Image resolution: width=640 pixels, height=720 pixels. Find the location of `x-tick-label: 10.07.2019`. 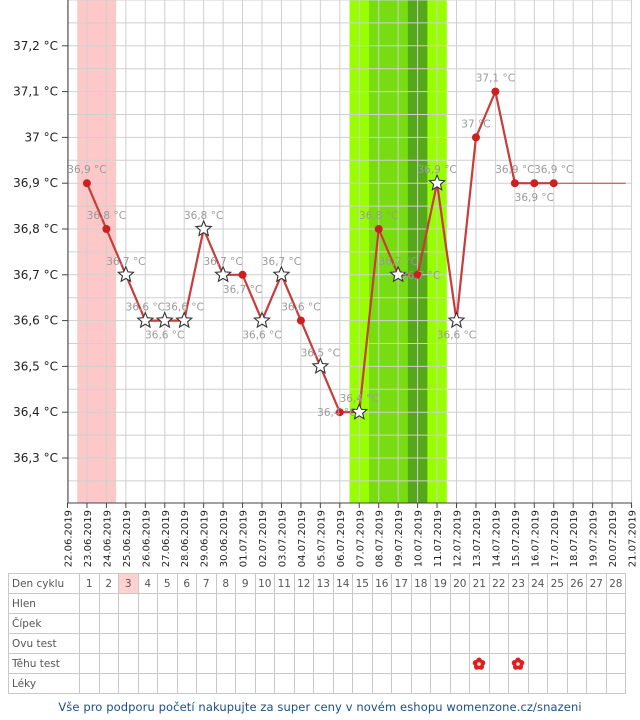

x-tick-label: 10.07.2019 is located at coordinates (419, 538).